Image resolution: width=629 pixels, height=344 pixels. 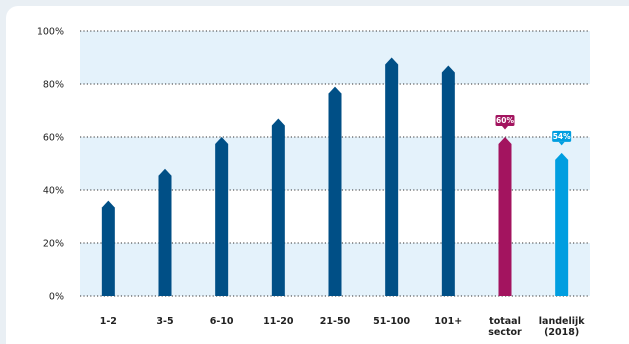 What do you see at coordinates (448, 321) in the screenshot?
I see `x-tick-label: 101+` at bounding box center [448, 321].